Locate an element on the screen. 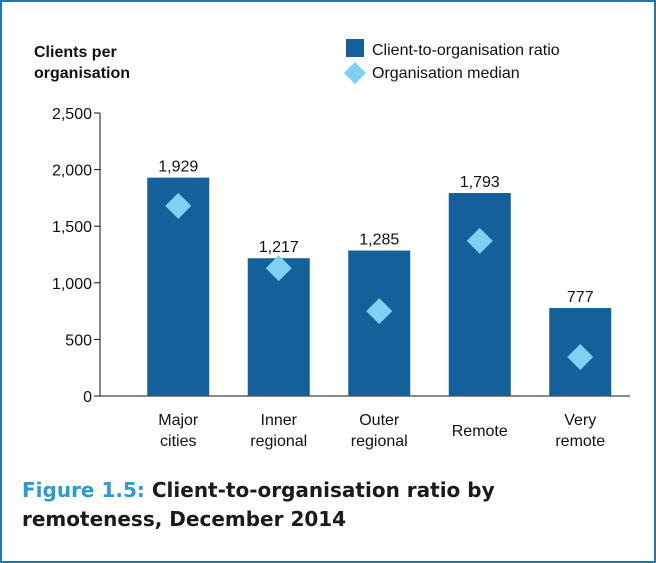 The image size is (656, 563). x-tick-label: Outer regional is located at coordinates (379, 431).